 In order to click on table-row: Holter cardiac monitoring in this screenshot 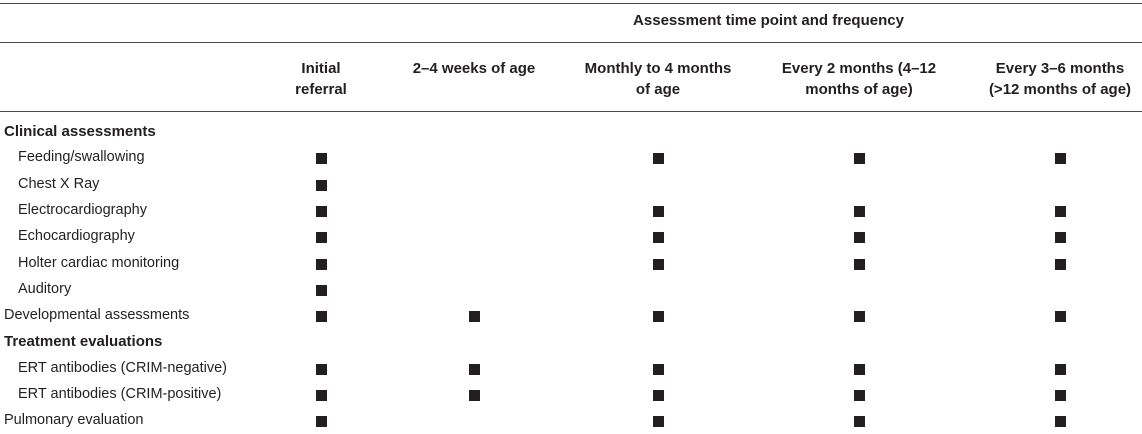, I will do `click(571, 264)`.